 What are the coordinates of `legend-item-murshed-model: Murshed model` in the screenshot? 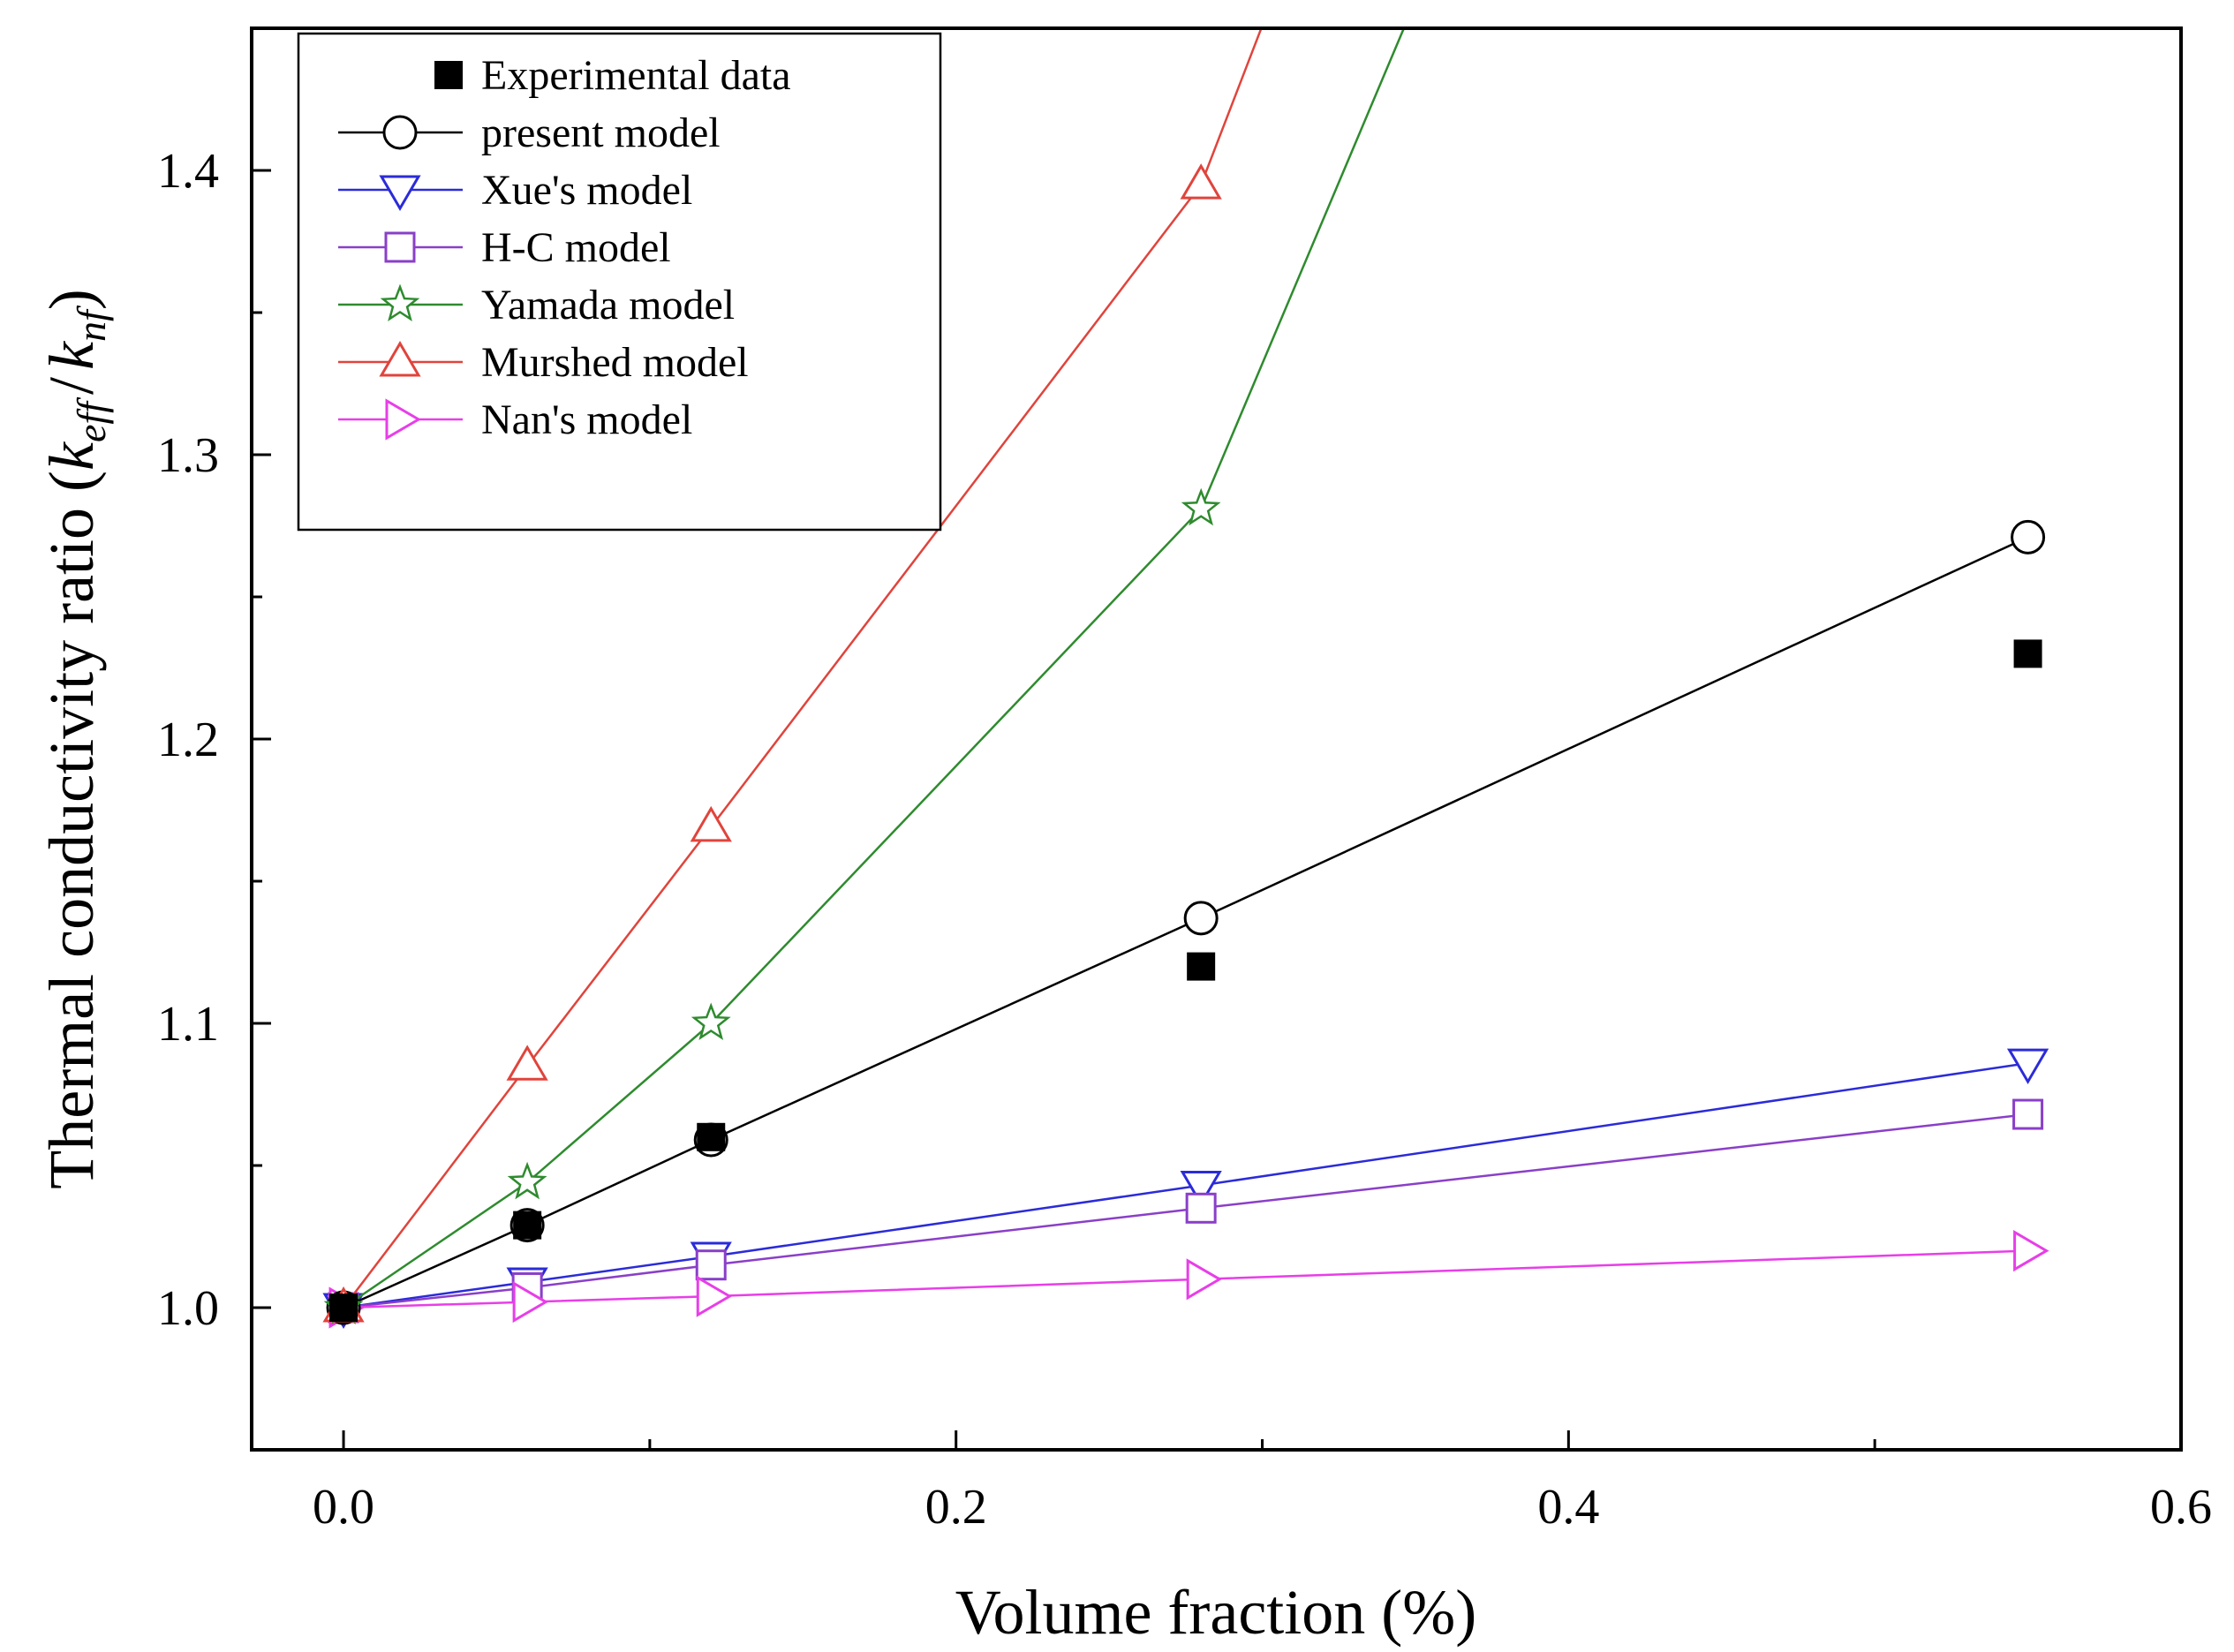 It's located at (543, 363).